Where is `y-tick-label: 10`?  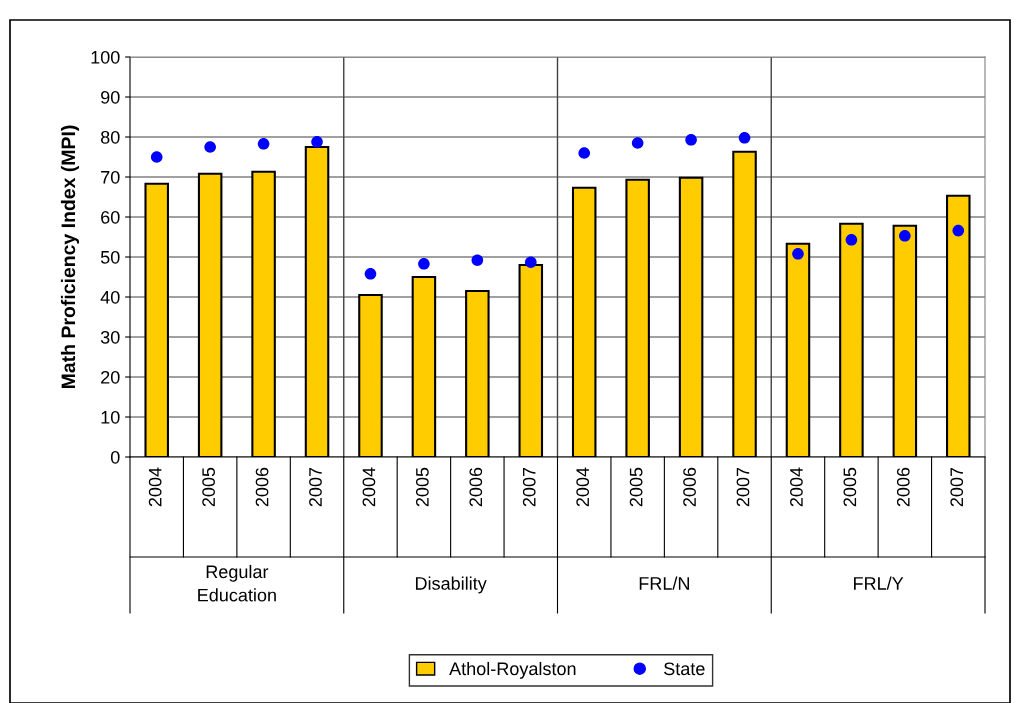 y-tick-label: 10 is located at coordinates (110, 417).